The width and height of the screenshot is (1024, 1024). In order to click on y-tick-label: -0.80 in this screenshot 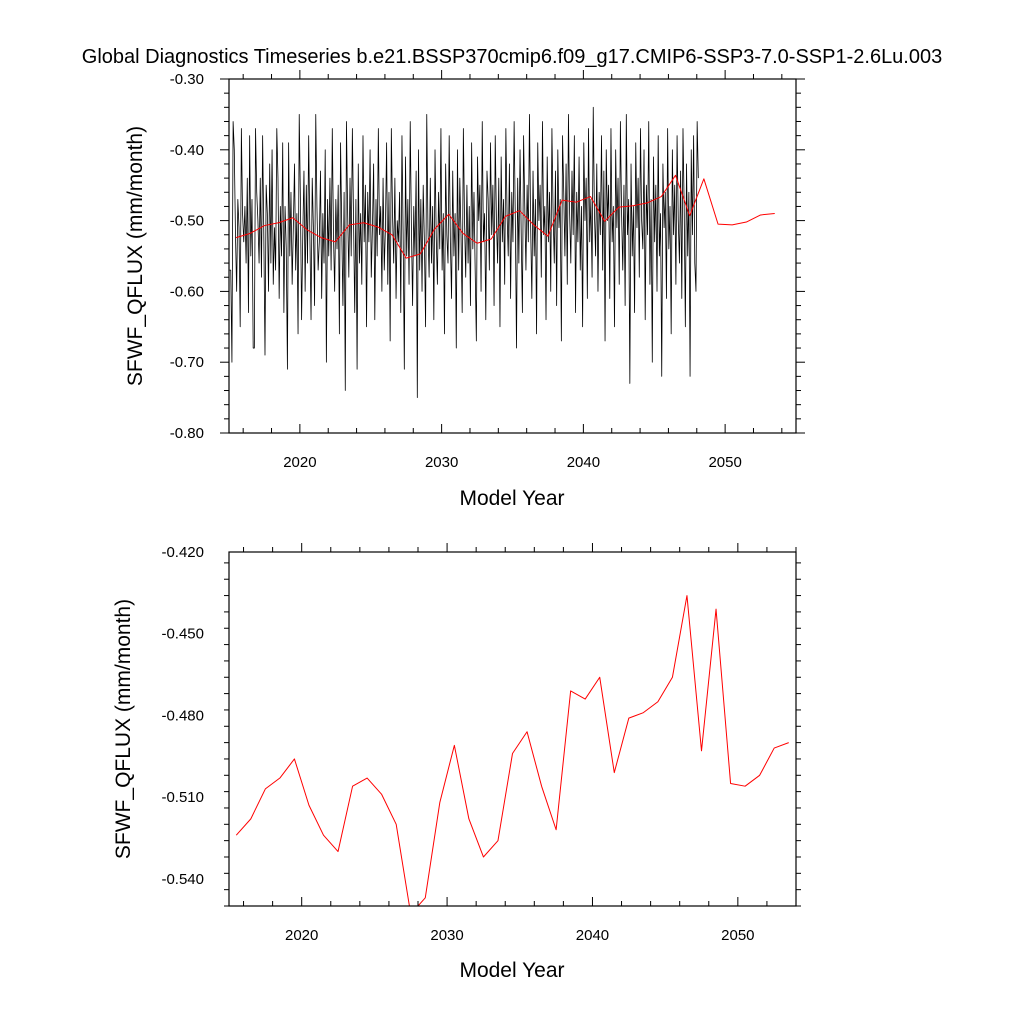, I will do `click(187, 433)`.